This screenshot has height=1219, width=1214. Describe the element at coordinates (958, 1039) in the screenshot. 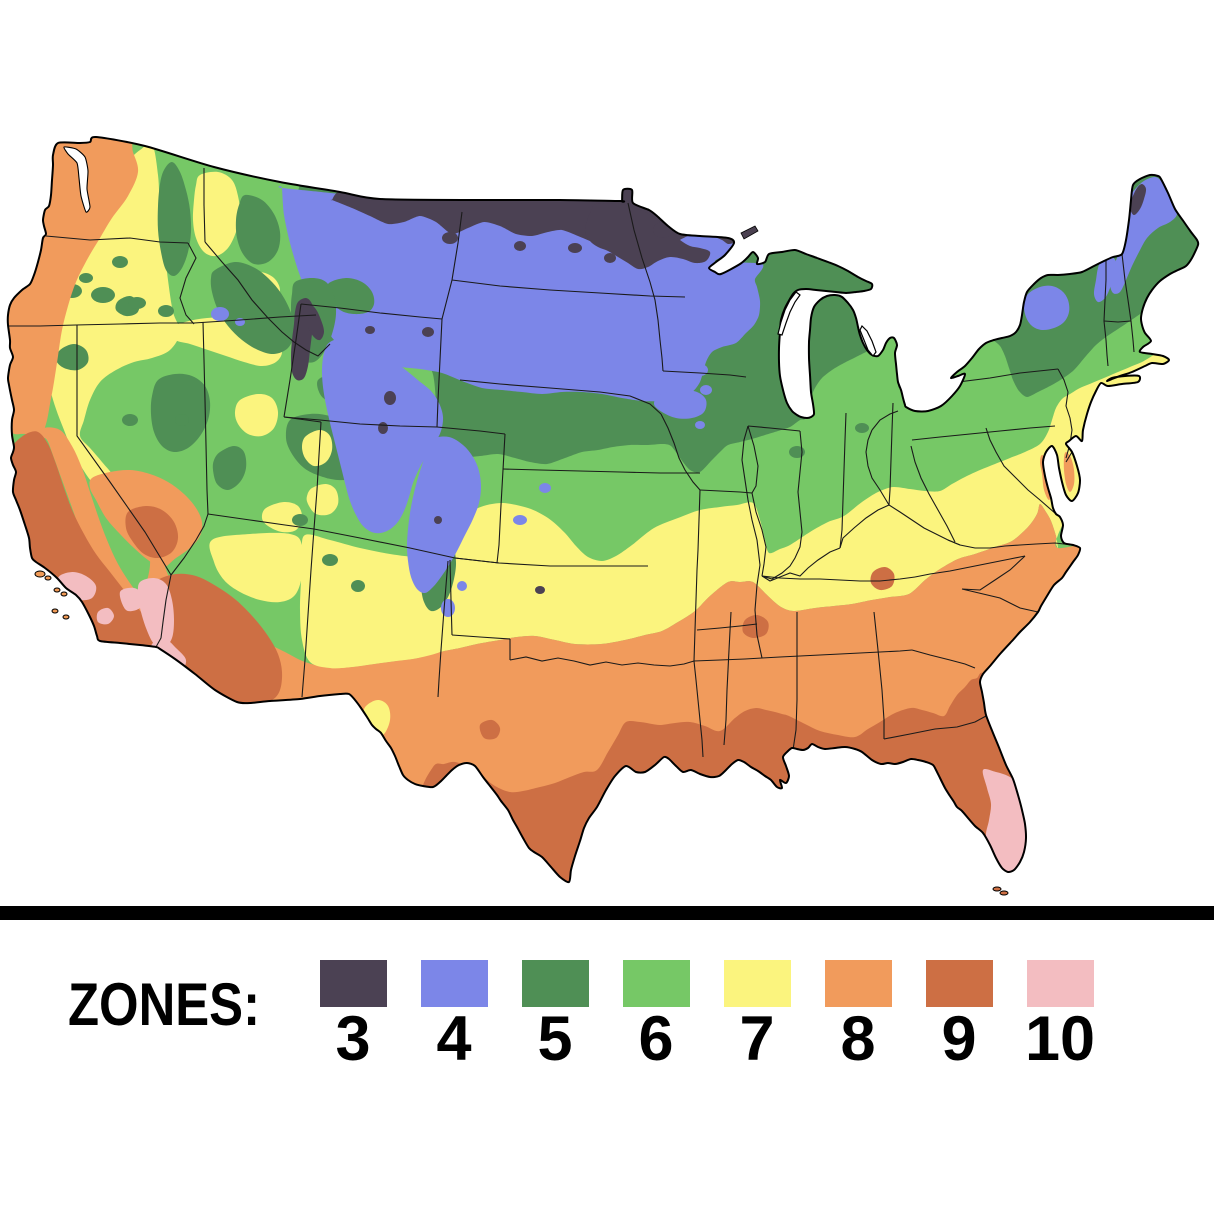

I see `svg-text: 9` at that location.